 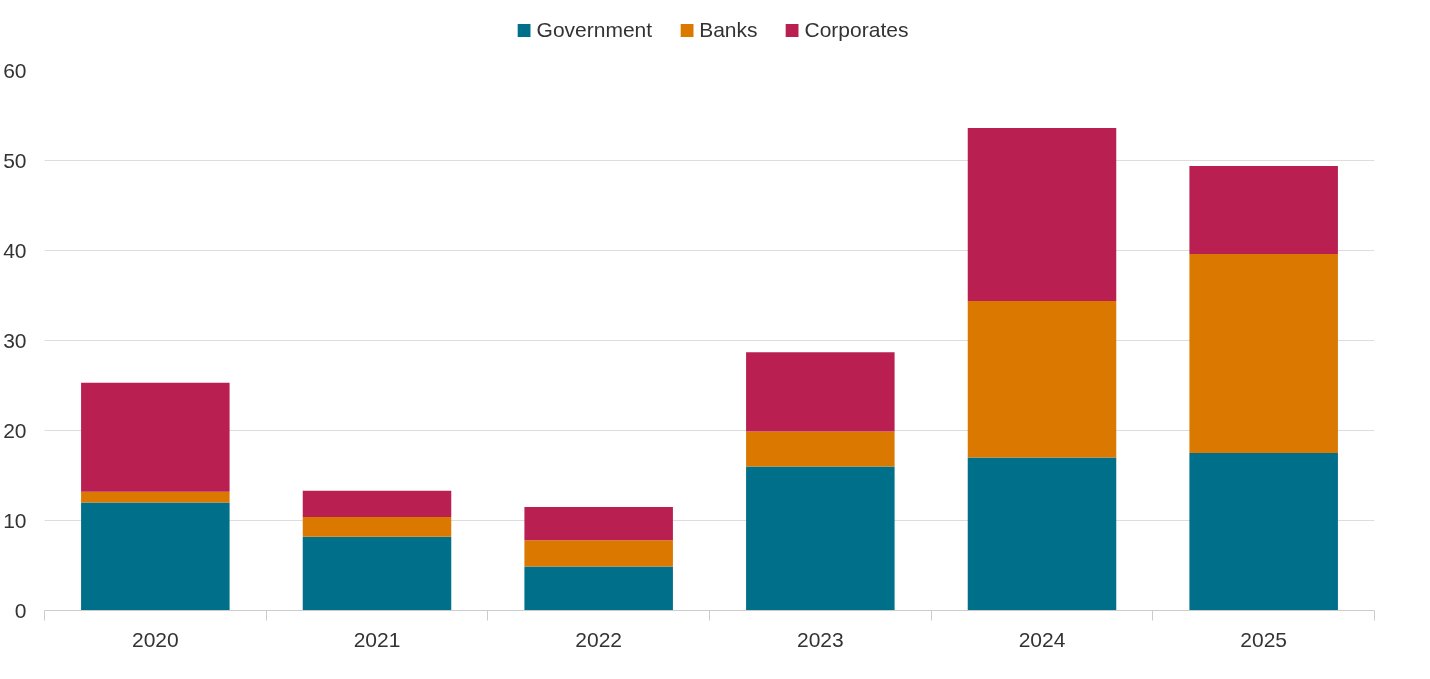 What do you see at coordinates (15, 340) in the screenshot?
I see `y-tick-label: 30` at bounding box center [15, 340].